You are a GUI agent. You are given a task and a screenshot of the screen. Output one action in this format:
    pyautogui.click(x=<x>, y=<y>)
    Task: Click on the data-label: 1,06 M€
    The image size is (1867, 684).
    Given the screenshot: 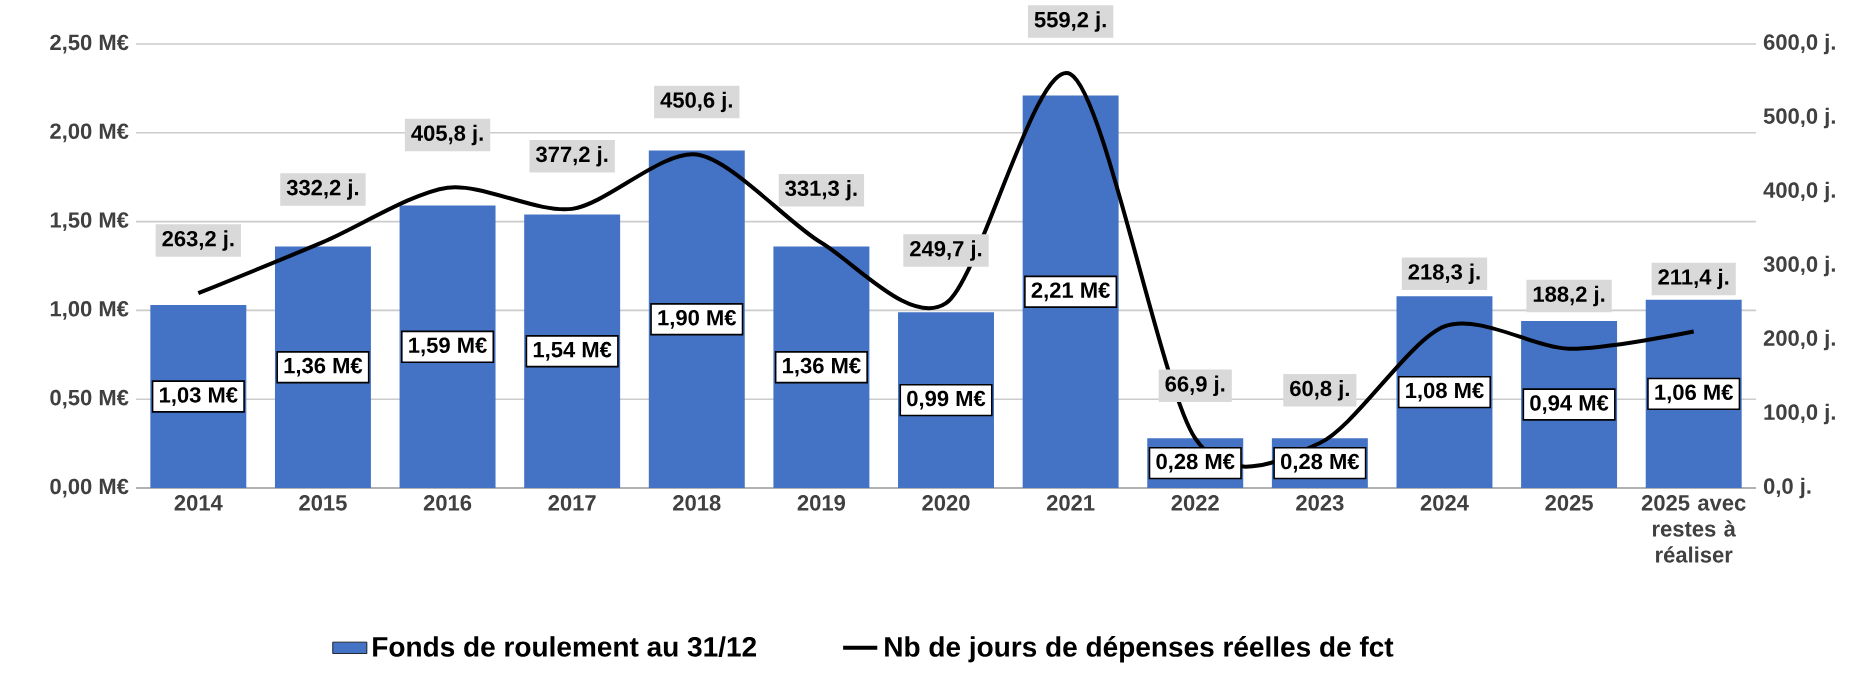 What is the action you would take?
    pyautogui.click(x=1694, y=394)
    